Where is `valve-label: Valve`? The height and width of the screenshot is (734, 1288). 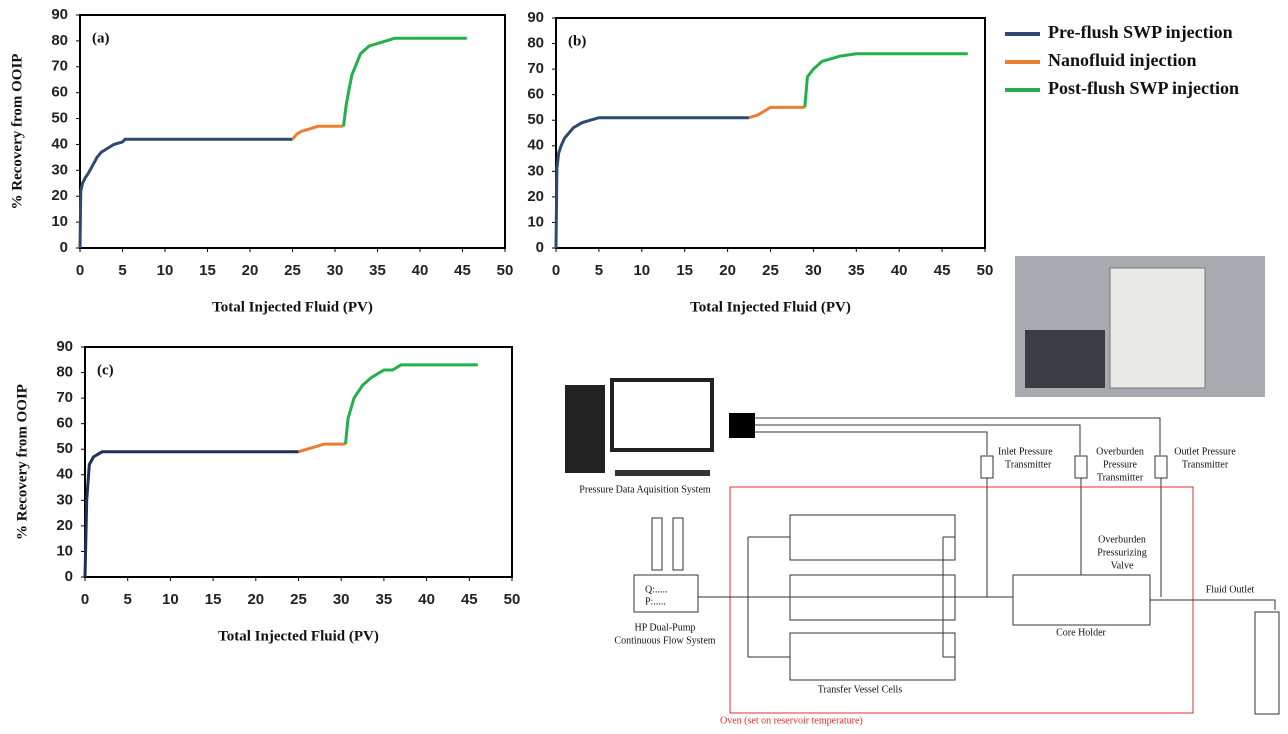 valve-label: Valve is located at coordinates (1122, 565).